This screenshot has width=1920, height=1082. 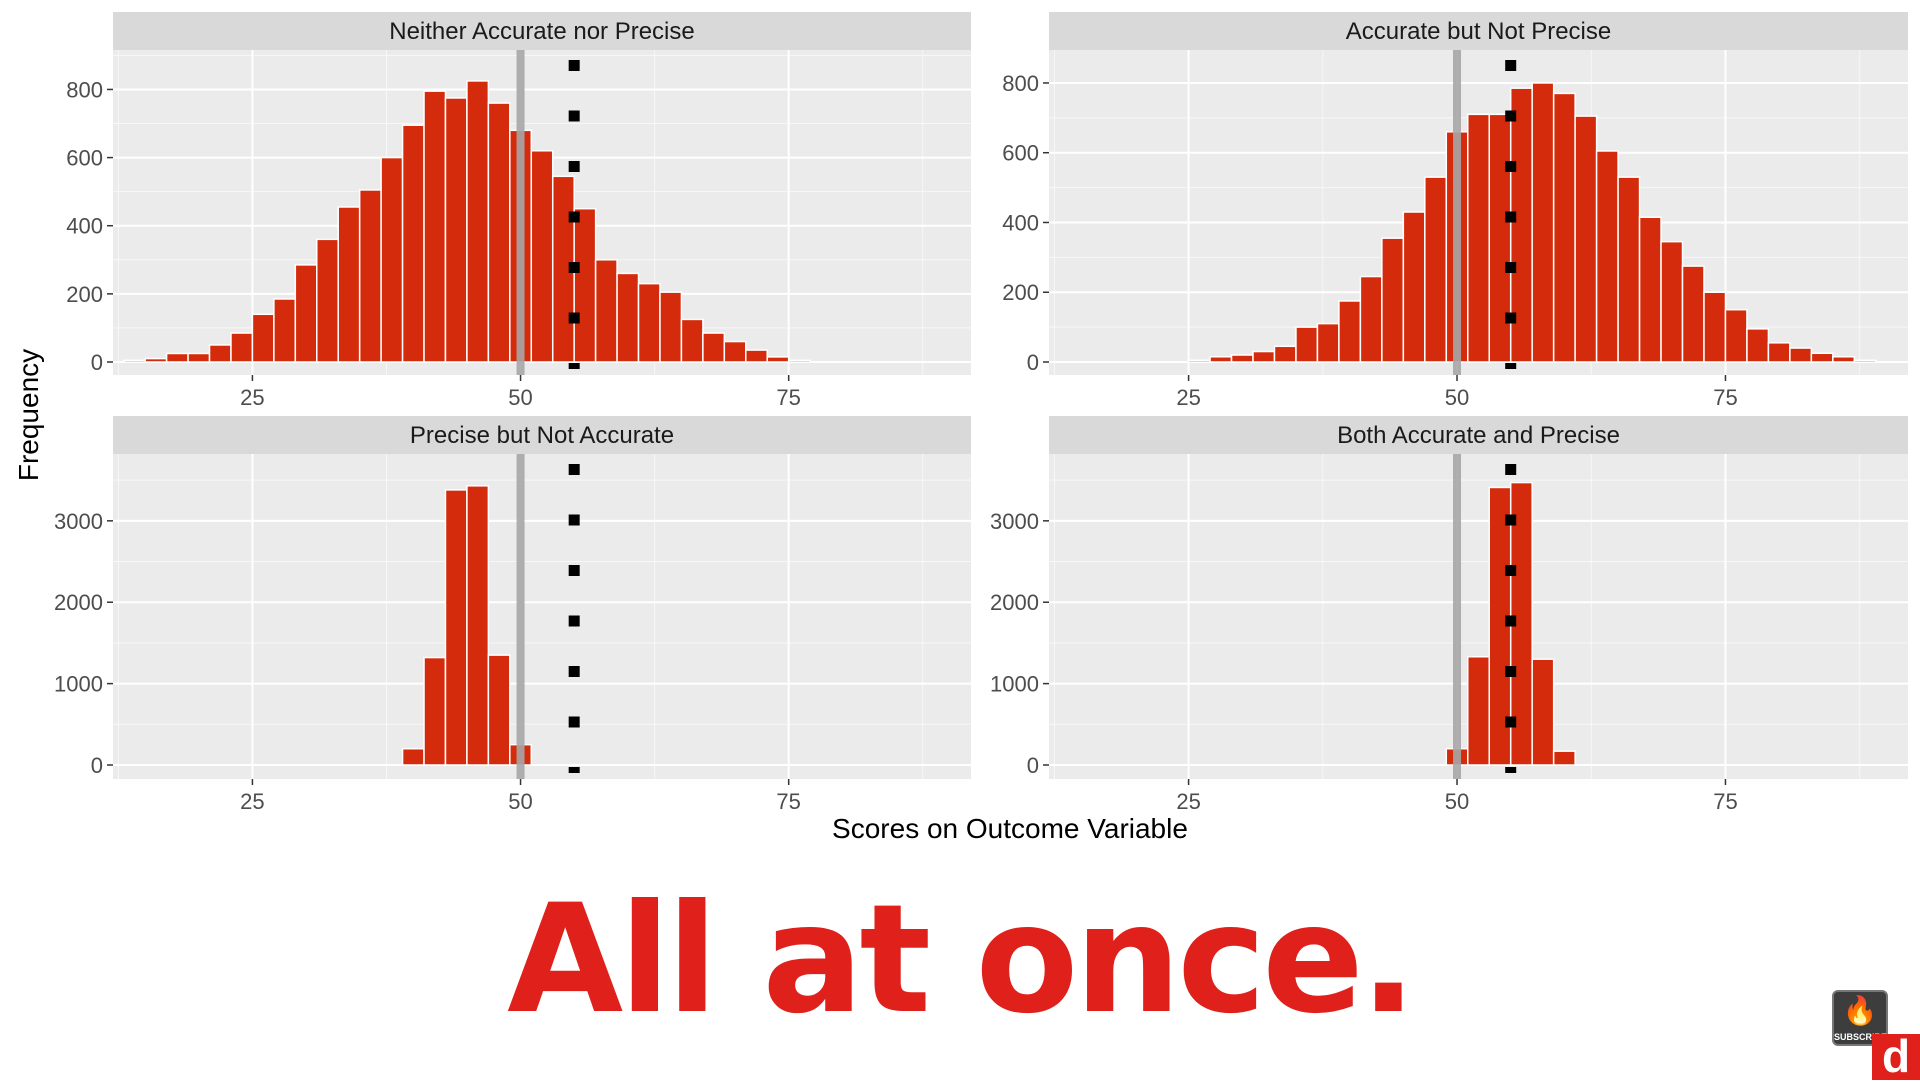 I want to click on facet-title: Both Accurate and Precise, so click(x=1478, y=435).